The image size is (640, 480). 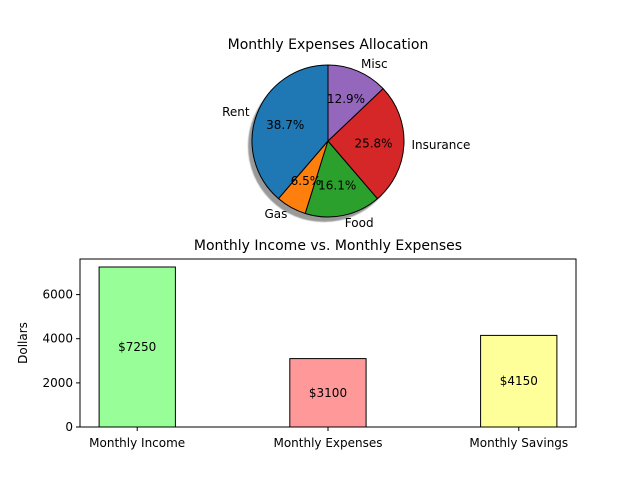 I want to click on x-tick-label-monthly-savings: Monthly Savings, so click(x=518, y=443).